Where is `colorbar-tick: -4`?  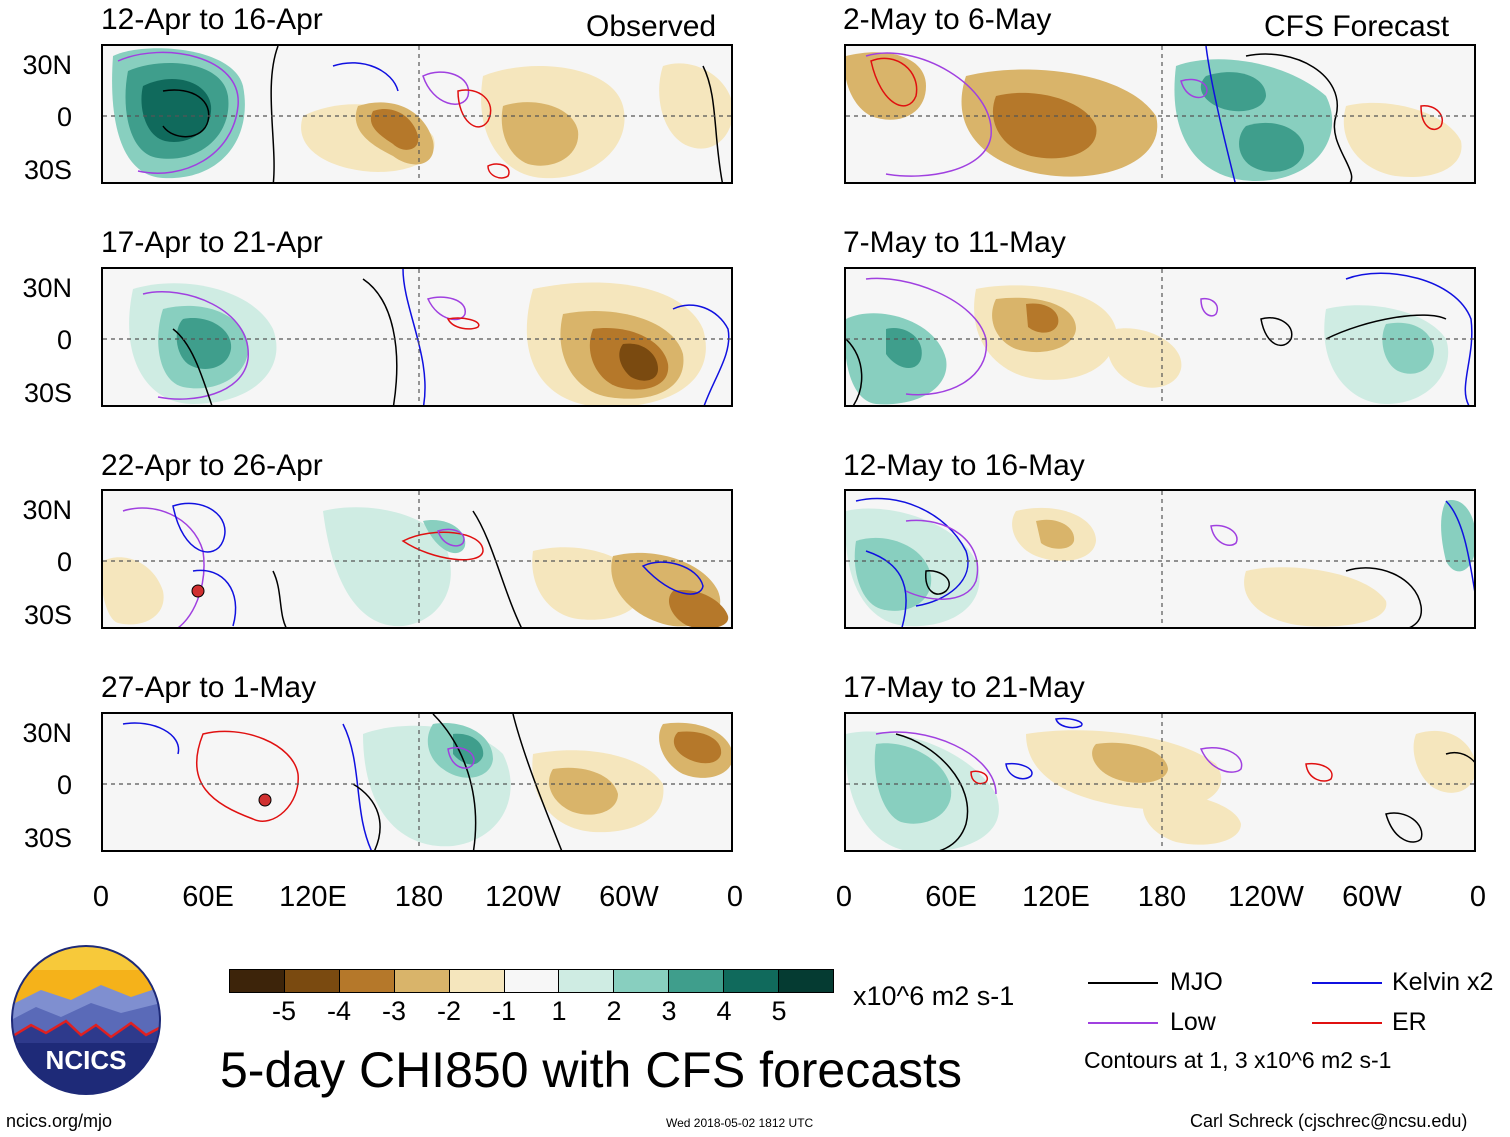
colorbar-tick: -4 is located at coordinates (338, 1011).